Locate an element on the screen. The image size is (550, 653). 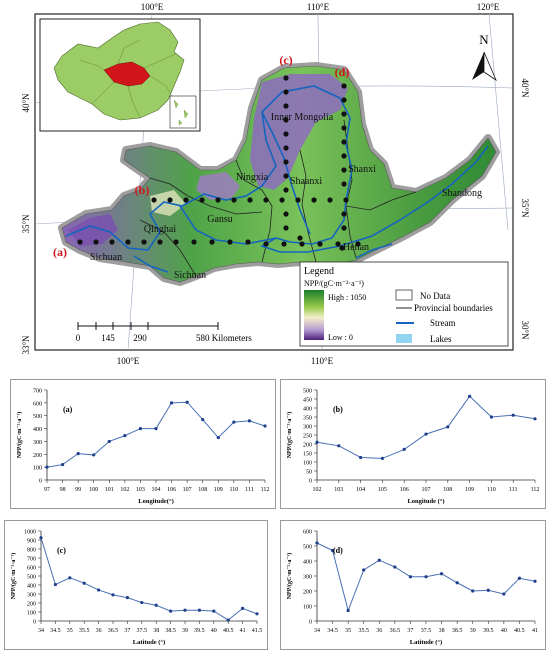
x-tick-label: 101 is located at coordinates (109, 490).